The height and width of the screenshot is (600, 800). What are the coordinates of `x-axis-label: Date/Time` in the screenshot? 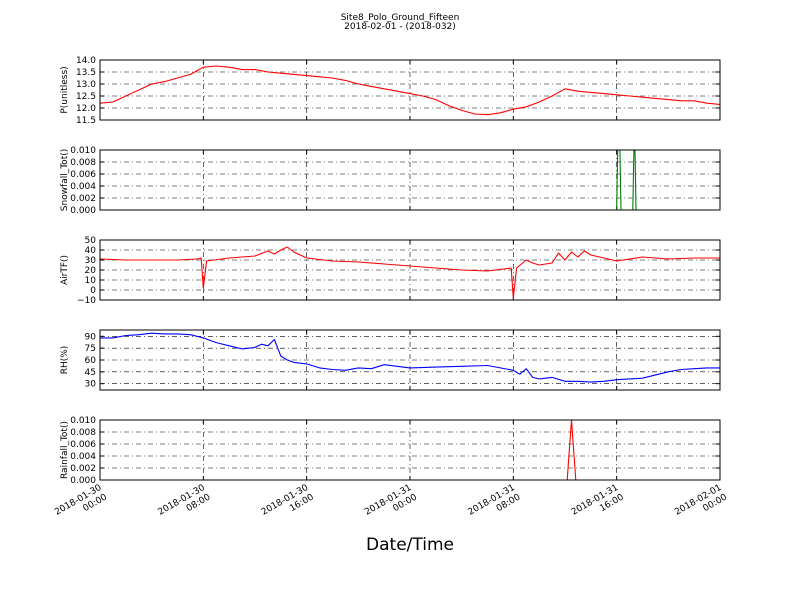 It's located at (410, 545).